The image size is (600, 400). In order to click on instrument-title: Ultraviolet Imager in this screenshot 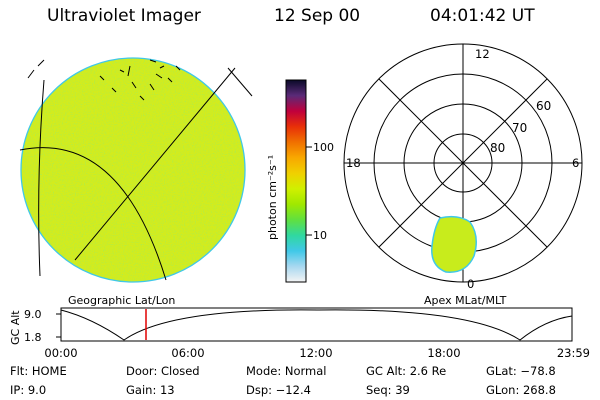, I will do `click(124, 16)`.